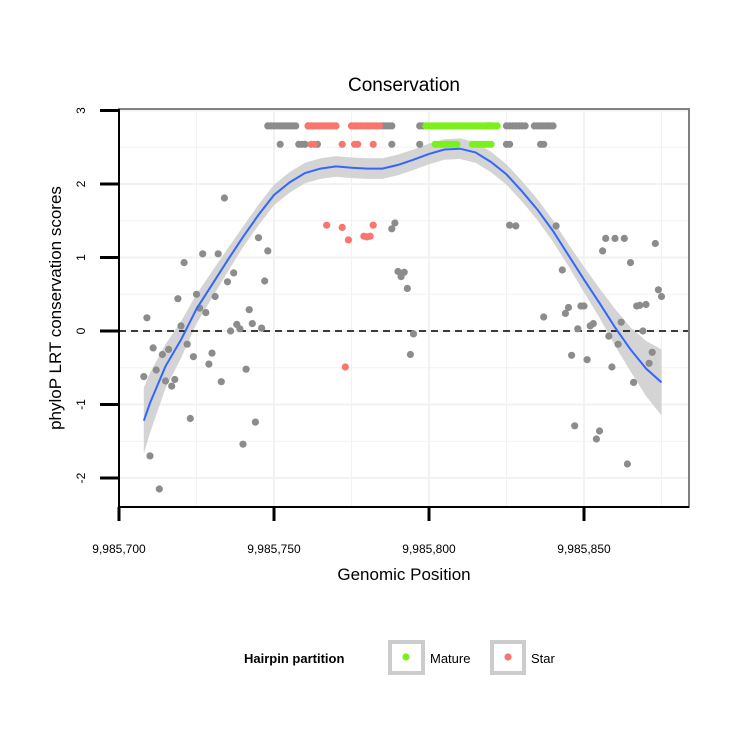 Image resolution: width=750 pixels, height=750 pixels. I want to click on series-mature, so click(461, 135).